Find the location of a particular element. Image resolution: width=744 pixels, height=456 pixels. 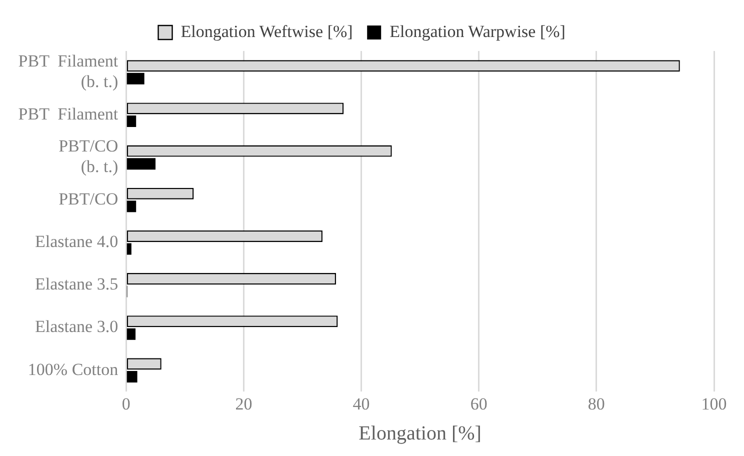

x-axis-title: Elongation [%] is located at coordinates (420, 433).